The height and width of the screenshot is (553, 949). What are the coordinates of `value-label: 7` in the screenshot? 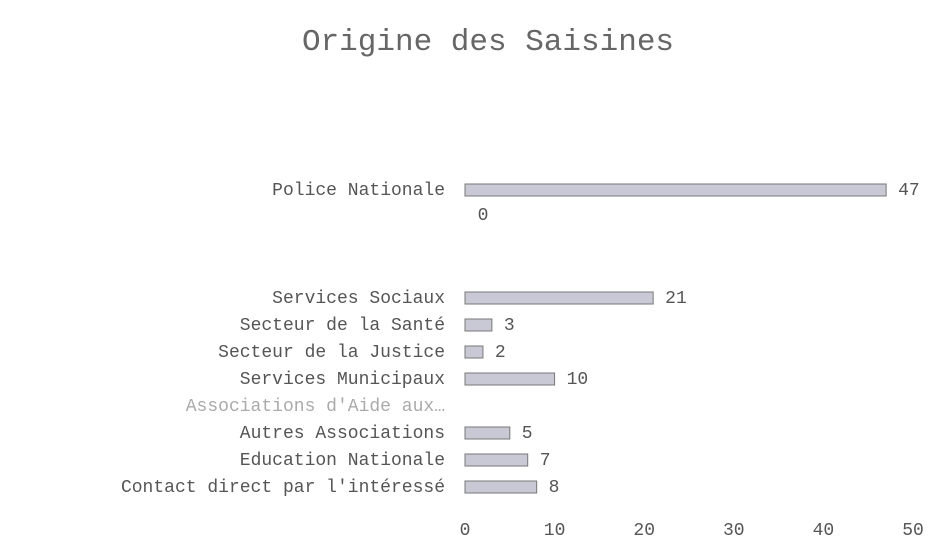 It's located at (545, 461).